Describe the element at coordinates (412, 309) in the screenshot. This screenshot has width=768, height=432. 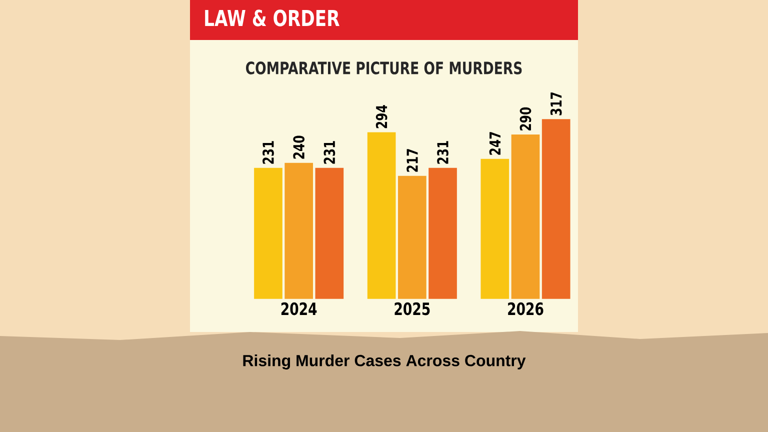
I see `x-tick-label: 2025` at that location.